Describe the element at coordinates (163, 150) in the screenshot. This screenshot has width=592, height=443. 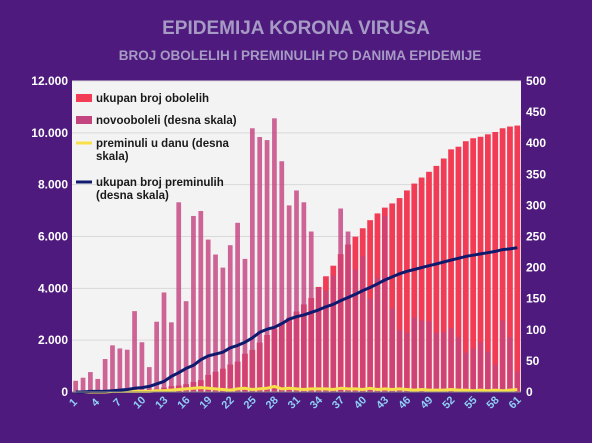
I see `legend-label-daily-deaths: preminuli u danu (desna skala)` at that location.